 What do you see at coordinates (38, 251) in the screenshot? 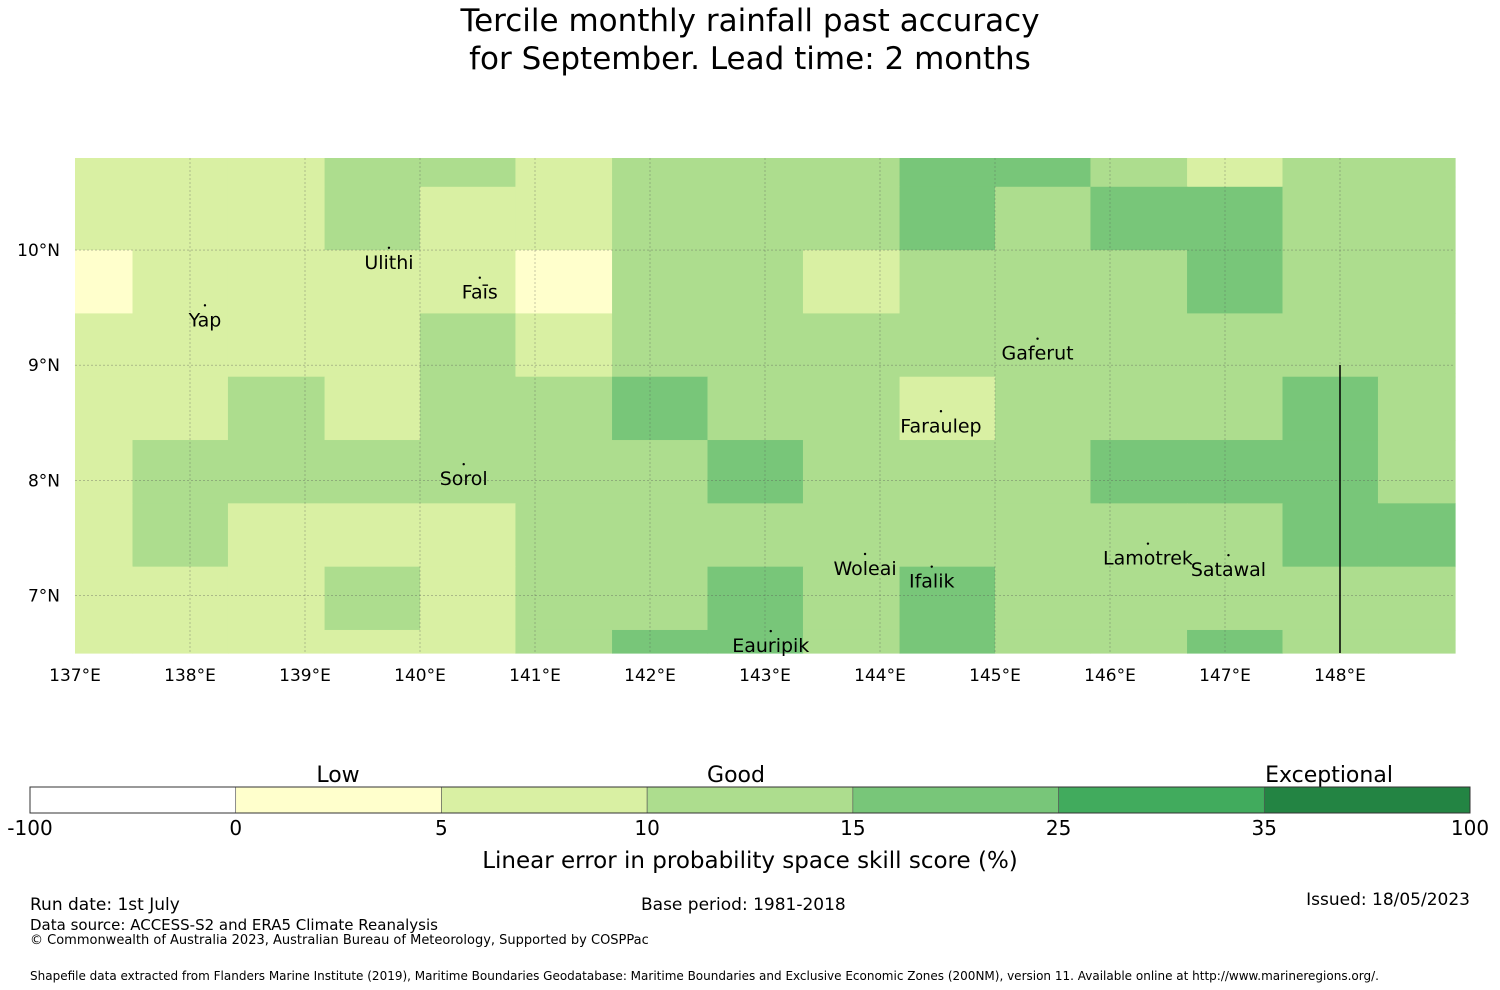
I see `lat-tick-label: 10°N` at bounding box center [38, 251].